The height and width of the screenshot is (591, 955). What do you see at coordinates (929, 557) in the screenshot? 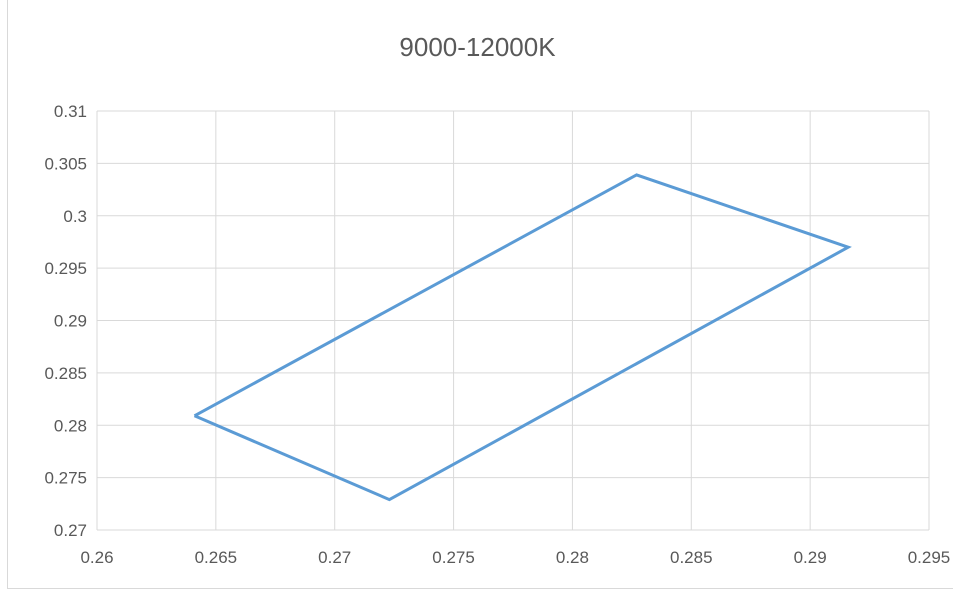
I see `x-tick-label: 0.295` at bounding box center [929, 557].